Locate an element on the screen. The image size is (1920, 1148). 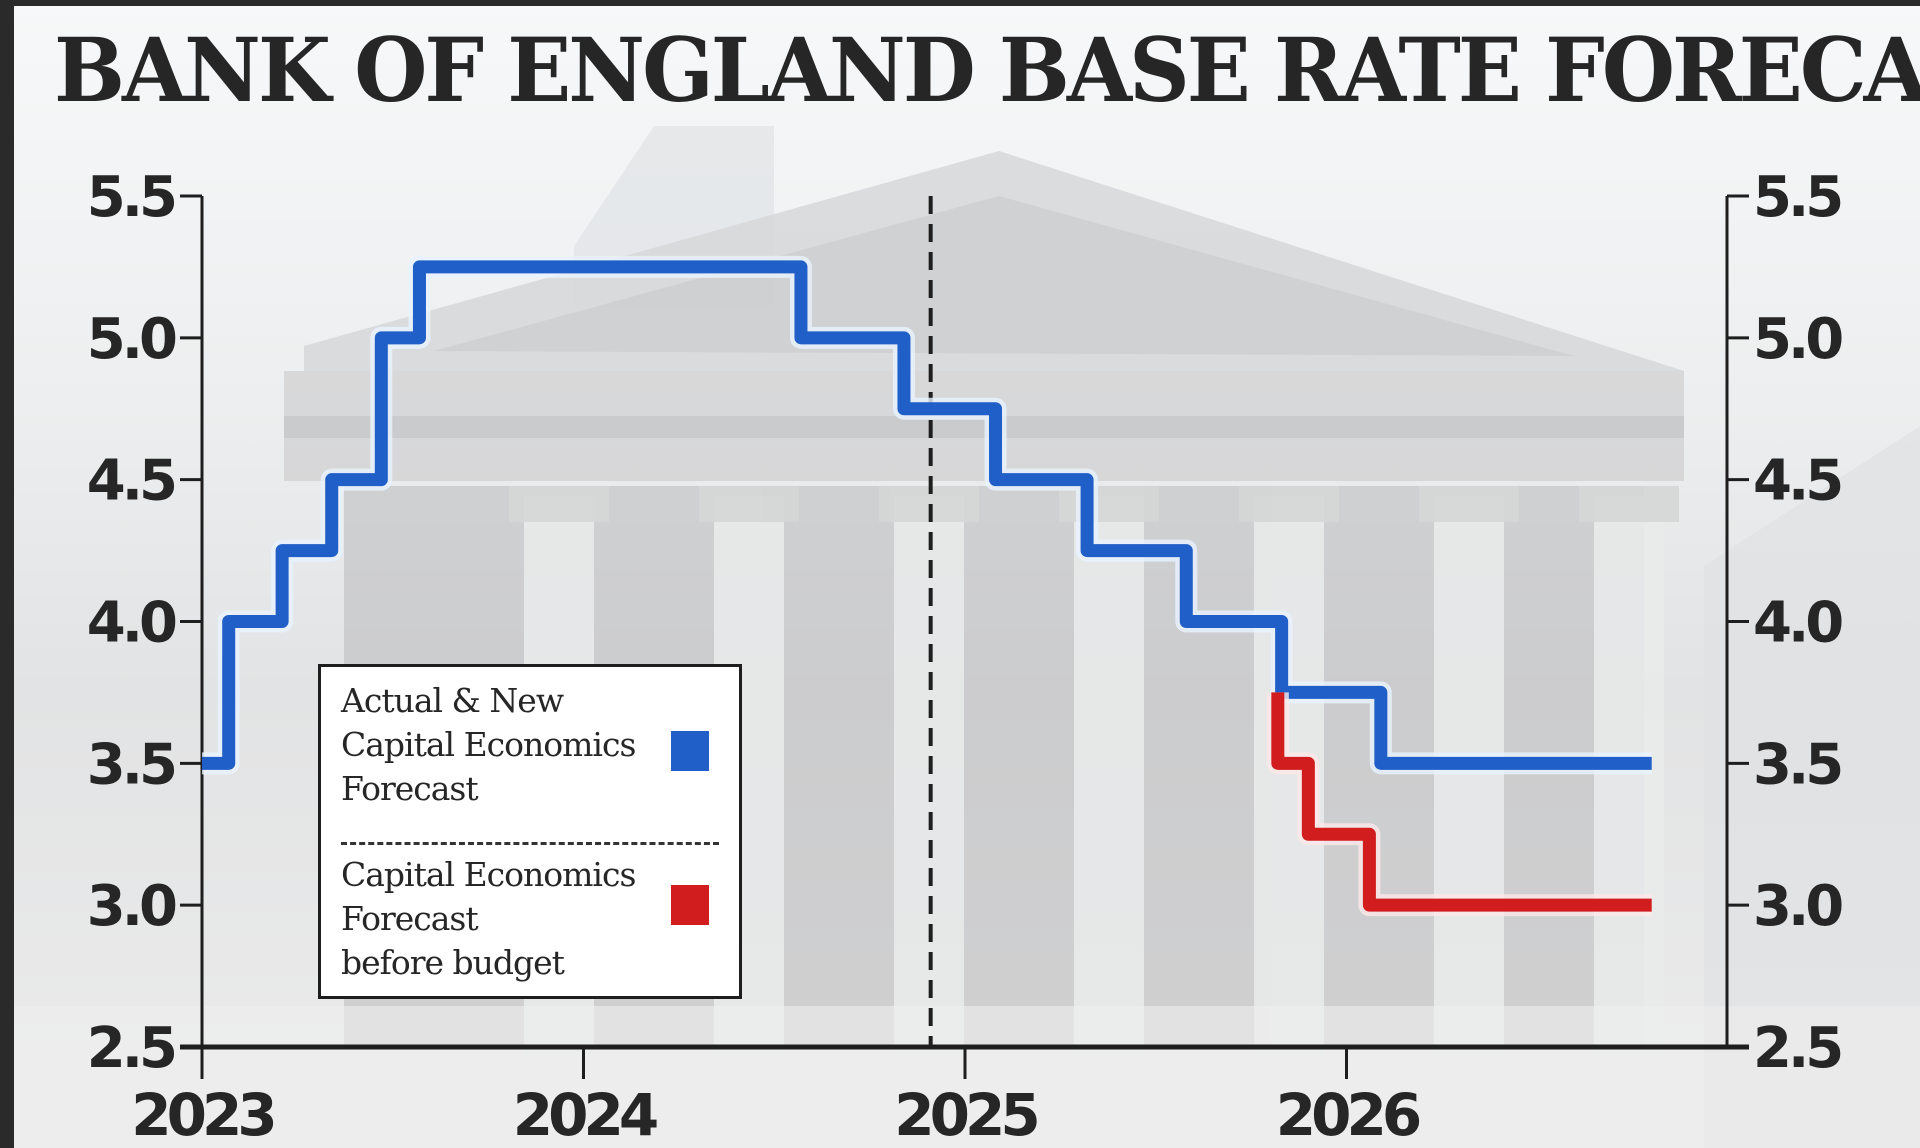
series-halo is located at coordinates (1459, 804).